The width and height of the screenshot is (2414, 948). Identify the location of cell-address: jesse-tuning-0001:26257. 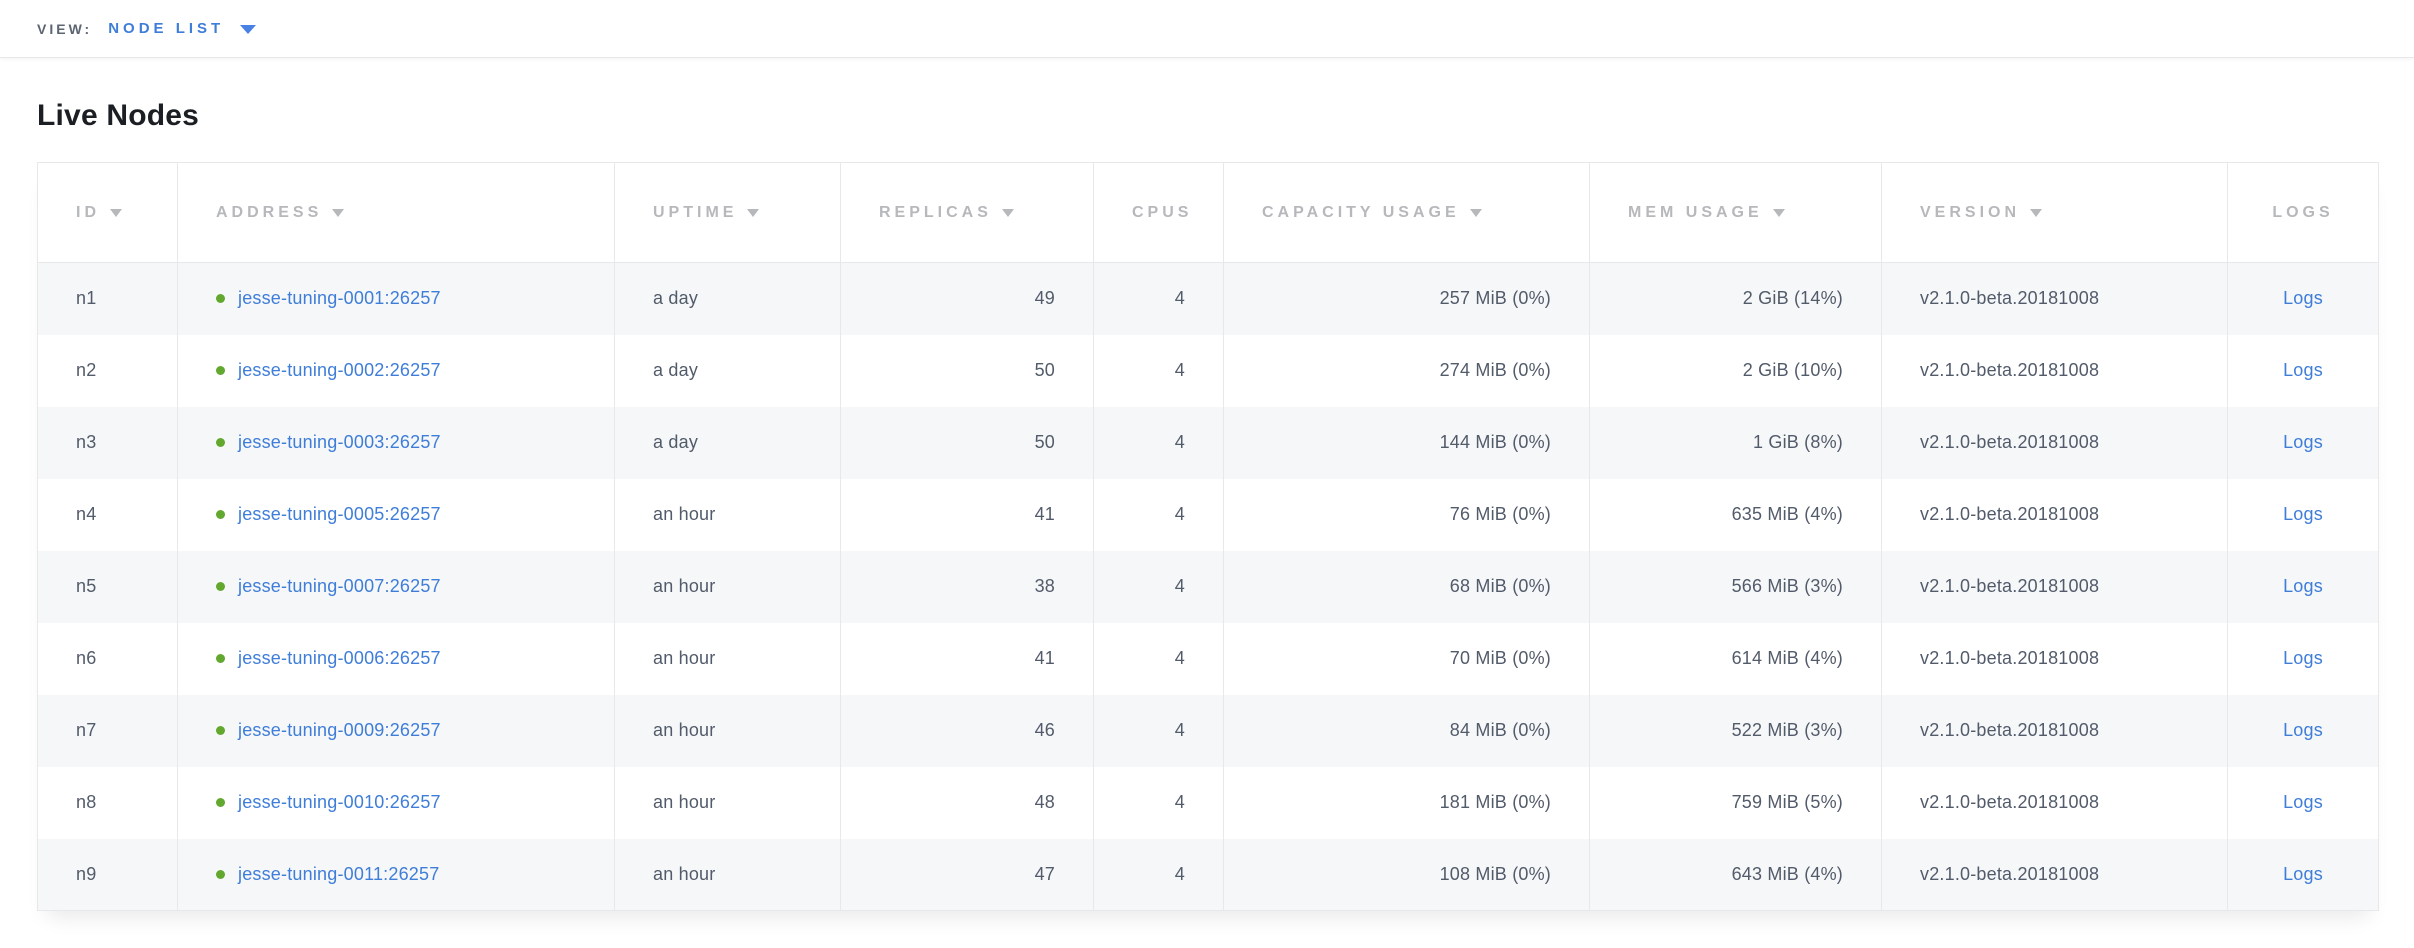
(396, 298).